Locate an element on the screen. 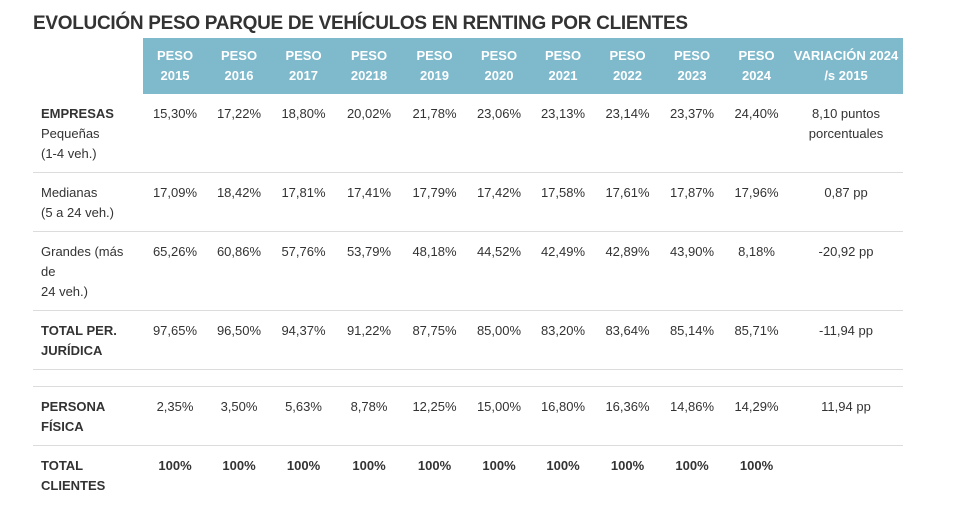  variation-line: porcentuales is located at coordinates (846, 133).